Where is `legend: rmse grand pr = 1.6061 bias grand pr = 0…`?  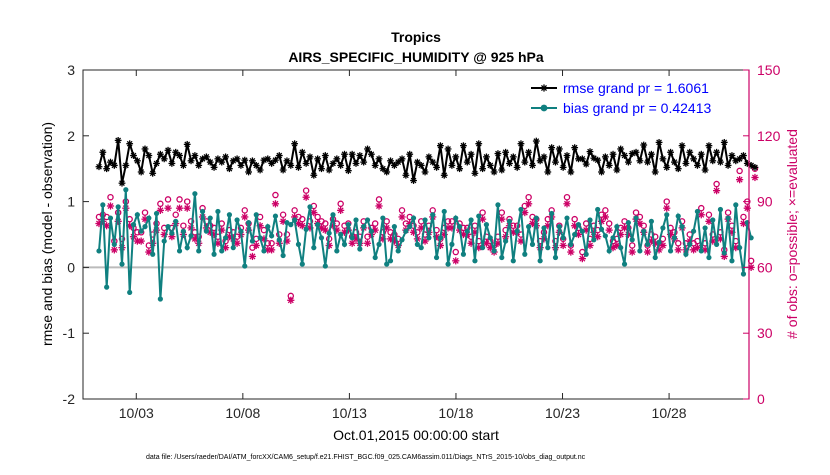
legend: rmse grand pr = 1.6061 bias grand pr = 0… is located at coordinates (633, 98).